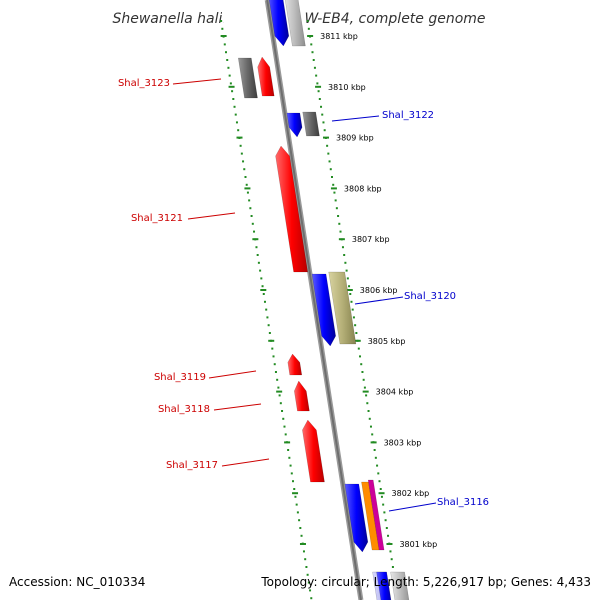  Describe the element at coordinates (403, 442) in the screenshot. I see `tick-label: 3803 kbp` at that location.